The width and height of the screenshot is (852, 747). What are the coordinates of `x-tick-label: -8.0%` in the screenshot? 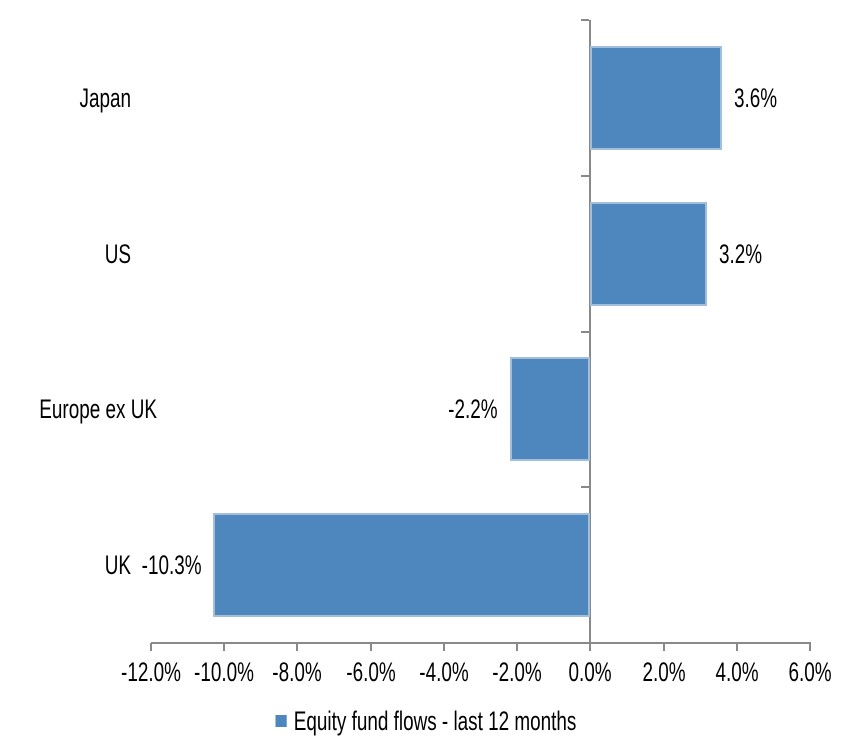 It's located at (297, 672).